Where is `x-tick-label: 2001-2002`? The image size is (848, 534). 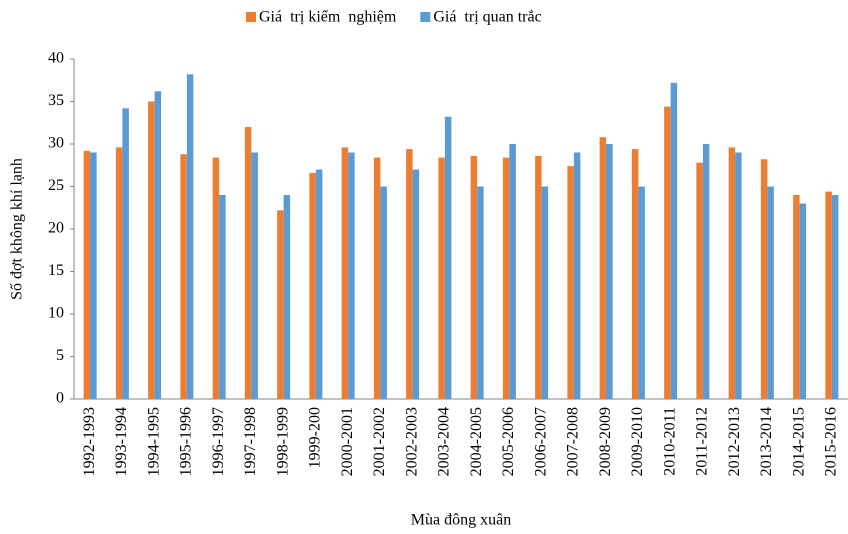 x-tick-label: 2001-2002 is located at coordinates (379, 441).